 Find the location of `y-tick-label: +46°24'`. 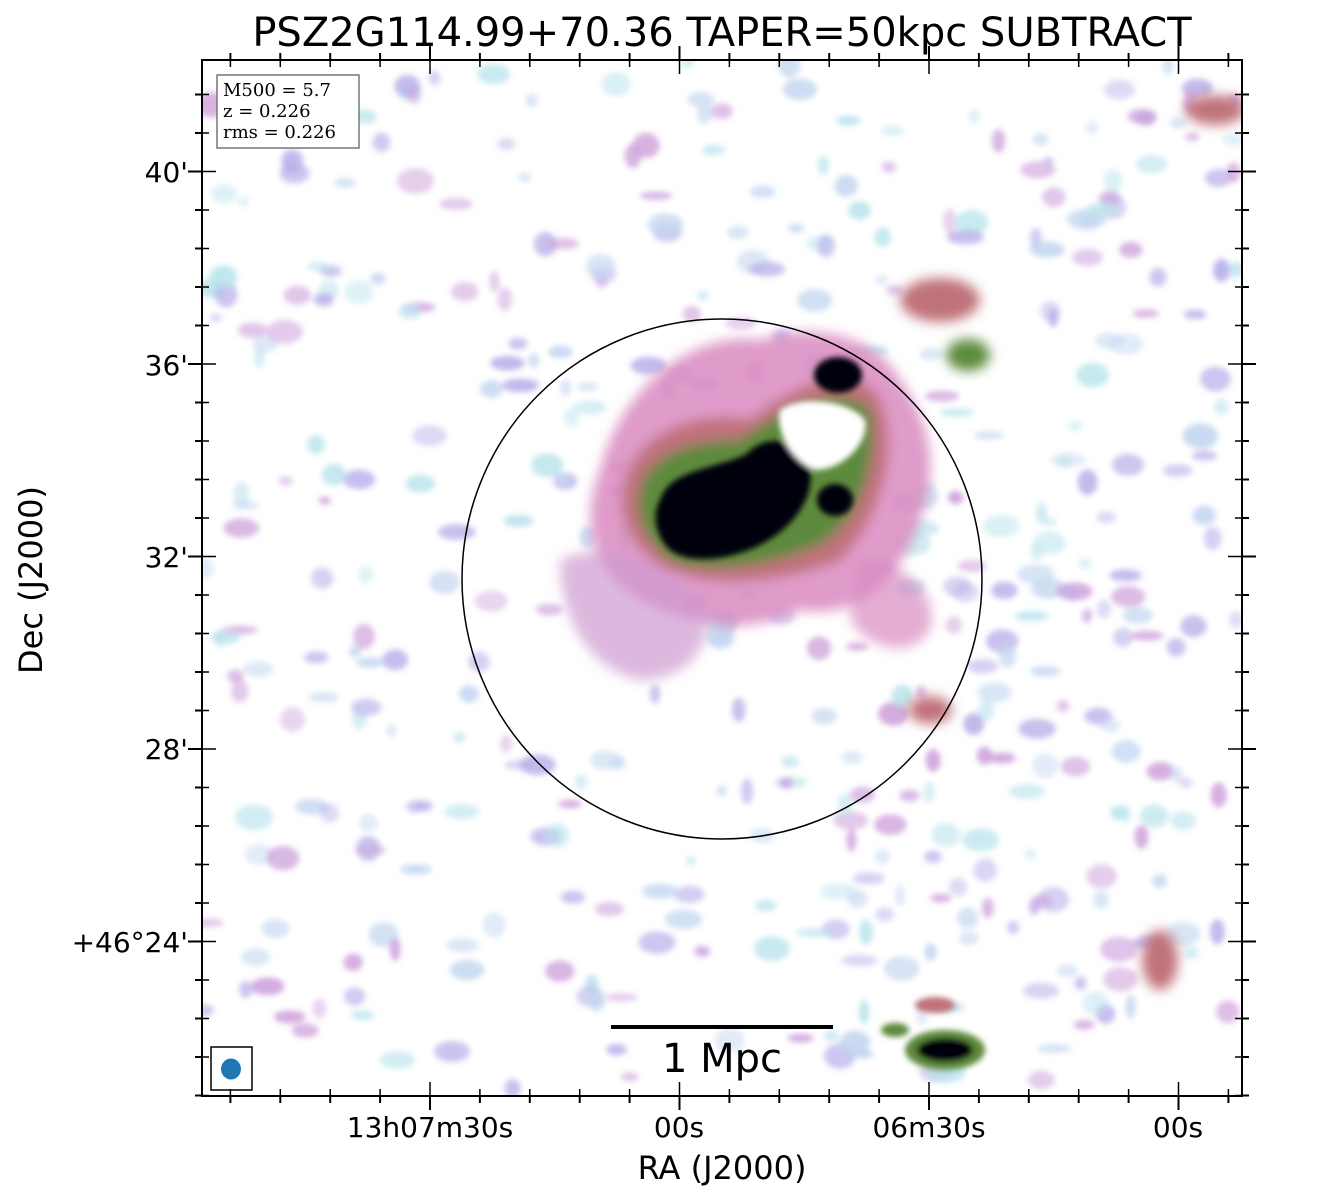

y-tick-label: +46°24' is located at coordinates (130, 942).